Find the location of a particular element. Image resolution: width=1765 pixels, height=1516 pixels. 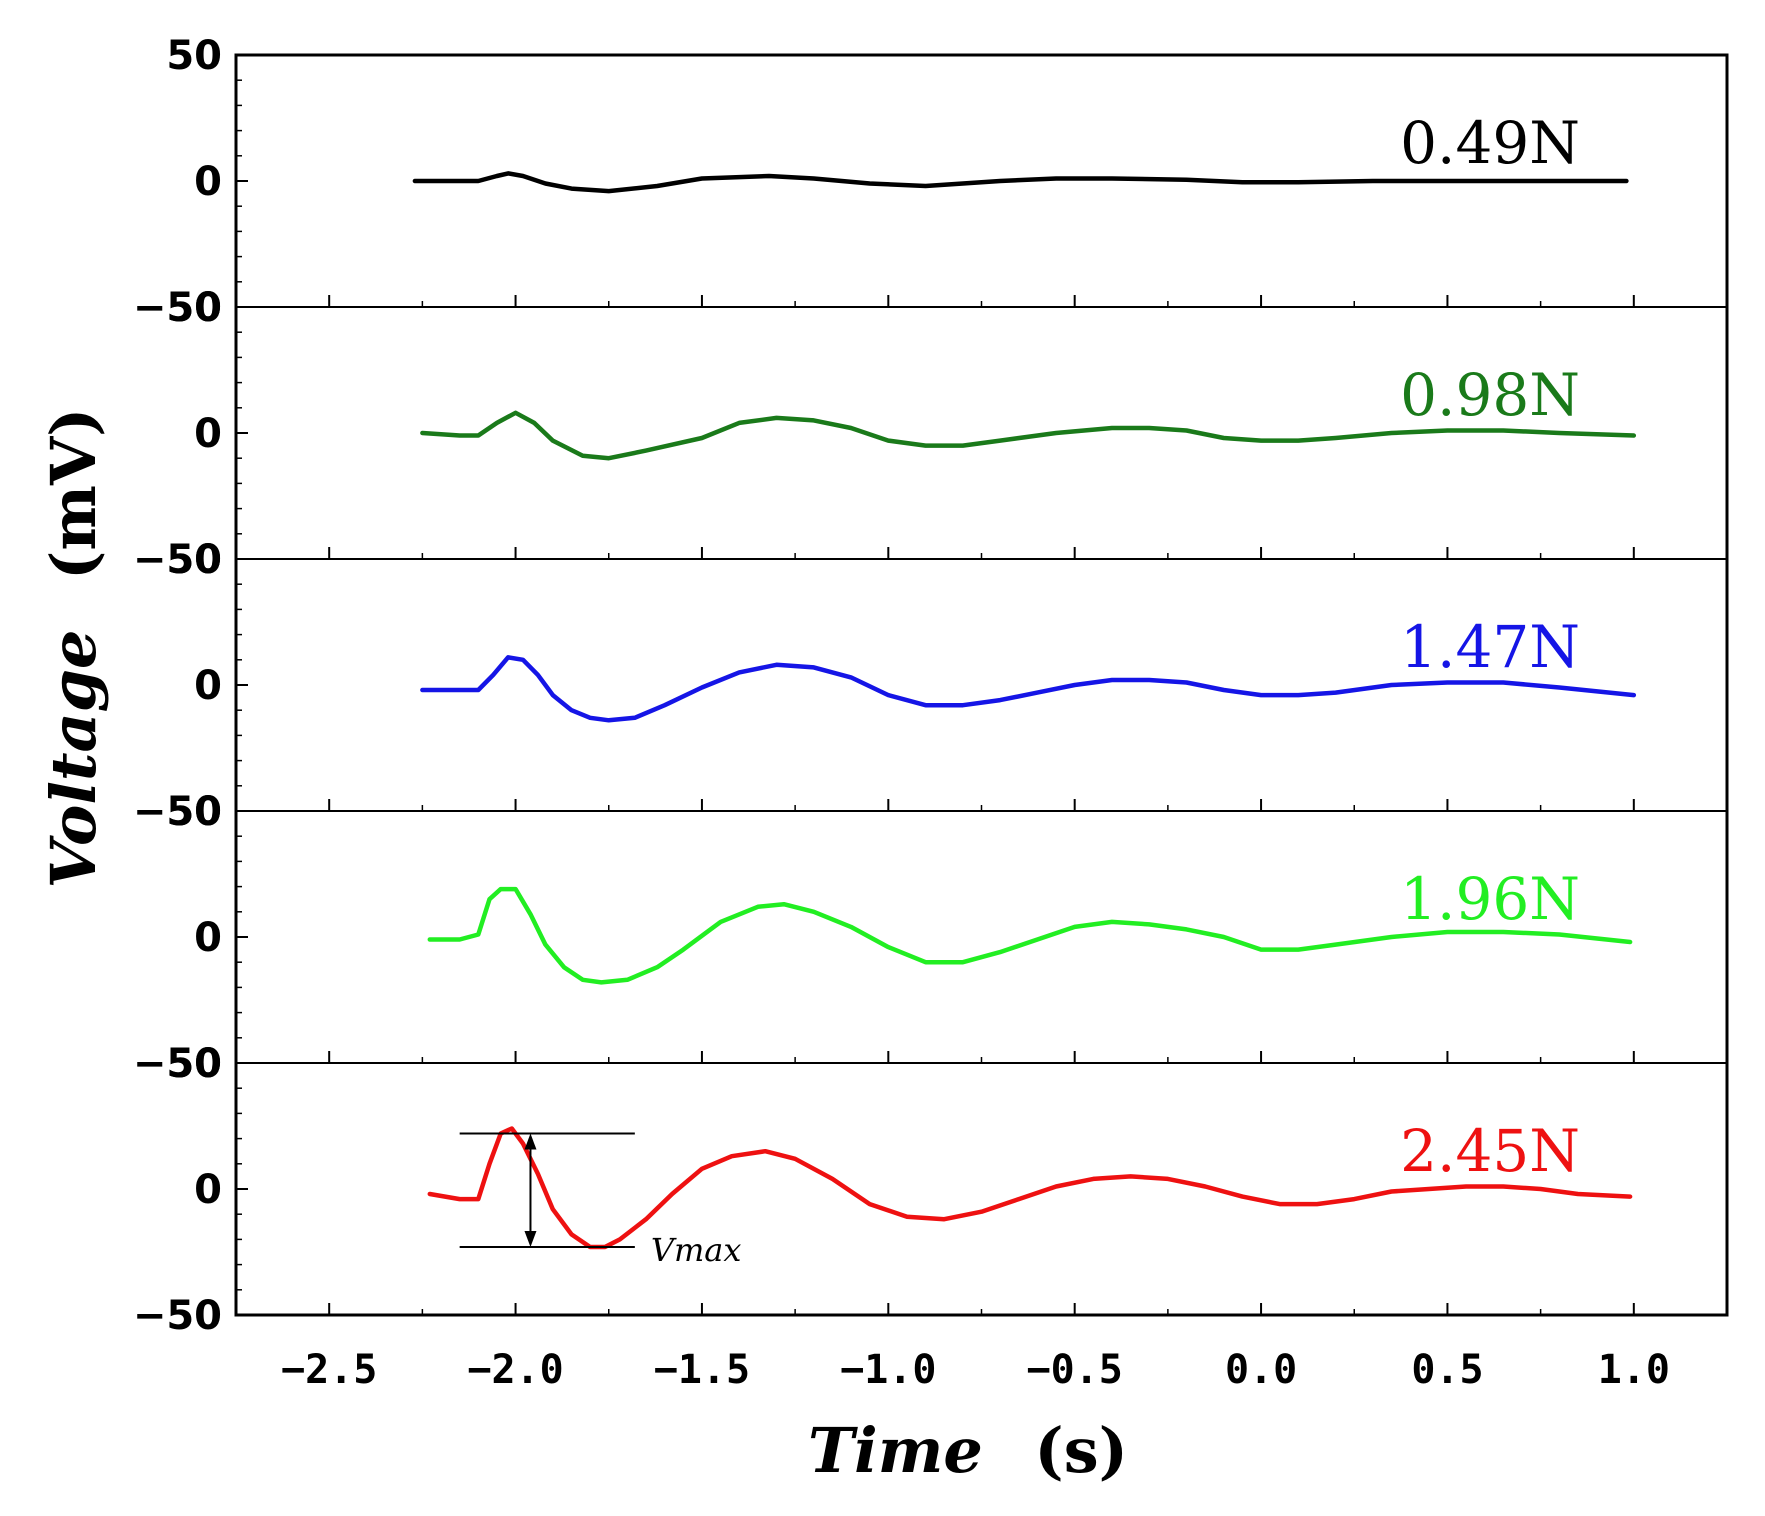

series-label: 2.45N is located at coordinates (1490, 1151).